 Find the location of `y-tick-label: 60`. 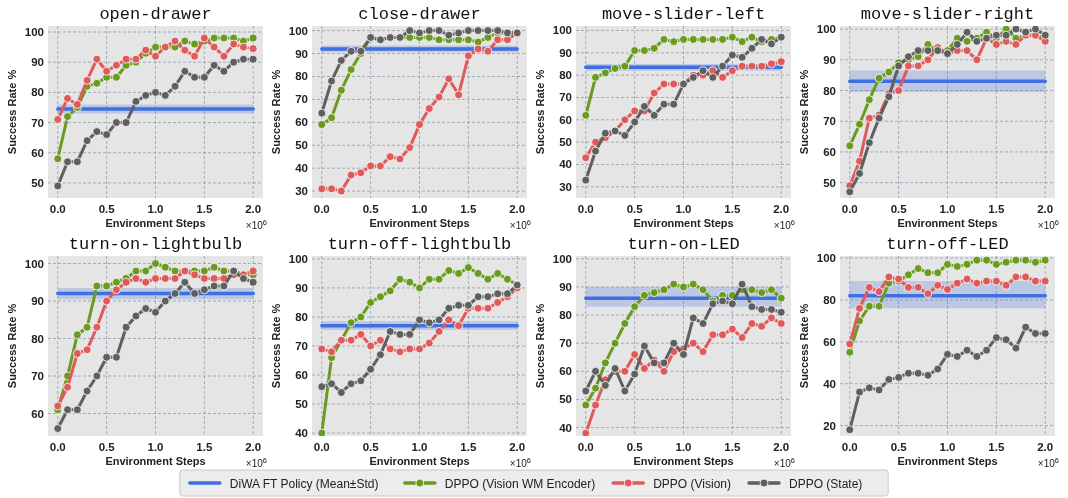

y-tick-label: 60 is located at coordinates (37, 413).